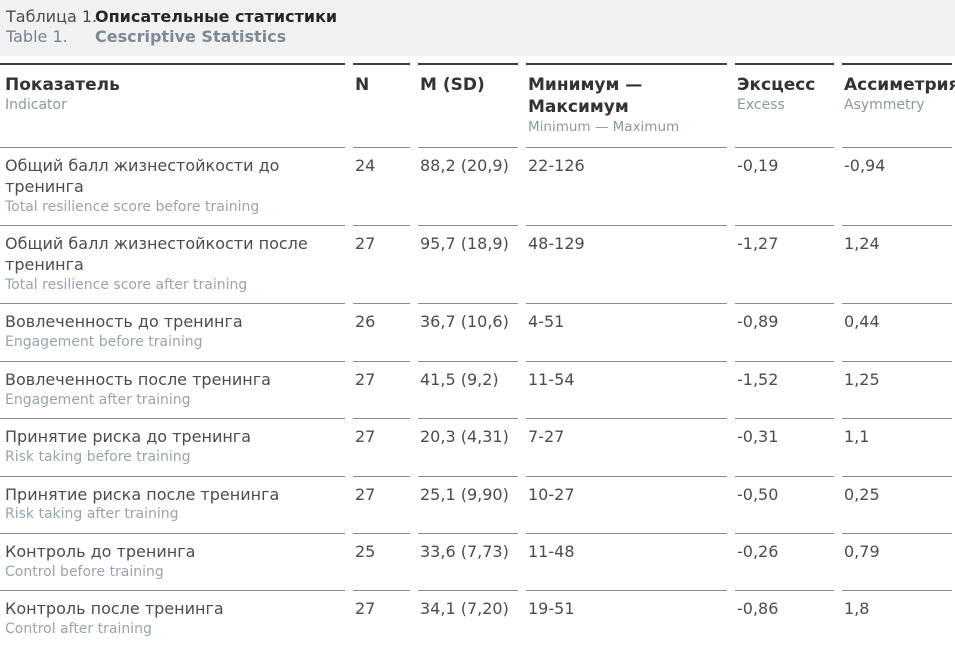  I want to click on cell-excess: -0,50, so click(784, 504).